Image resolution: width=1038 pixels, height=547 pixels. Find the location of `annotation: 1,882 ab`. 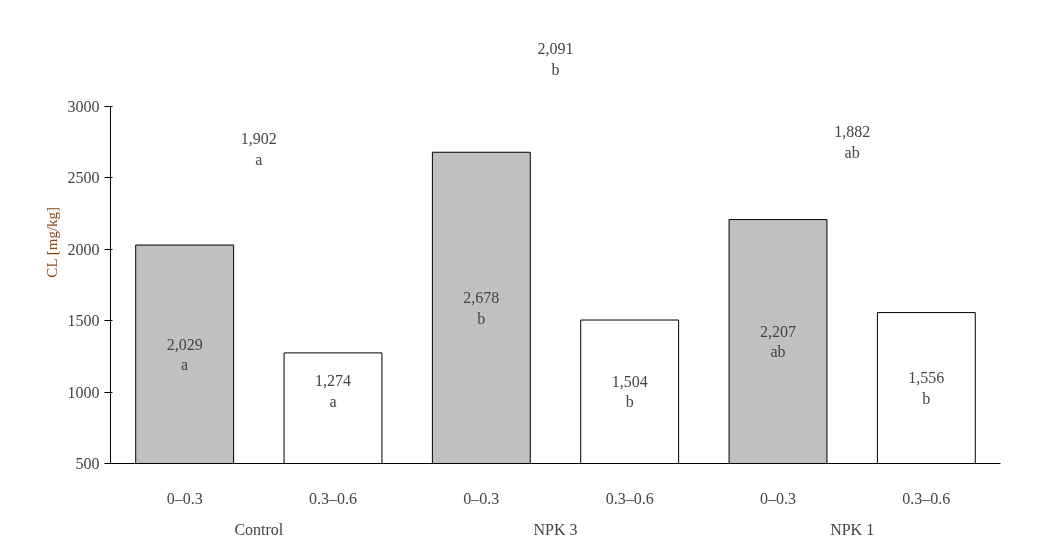

annotation: 1,882 ab is located at coordinates (852, 142).